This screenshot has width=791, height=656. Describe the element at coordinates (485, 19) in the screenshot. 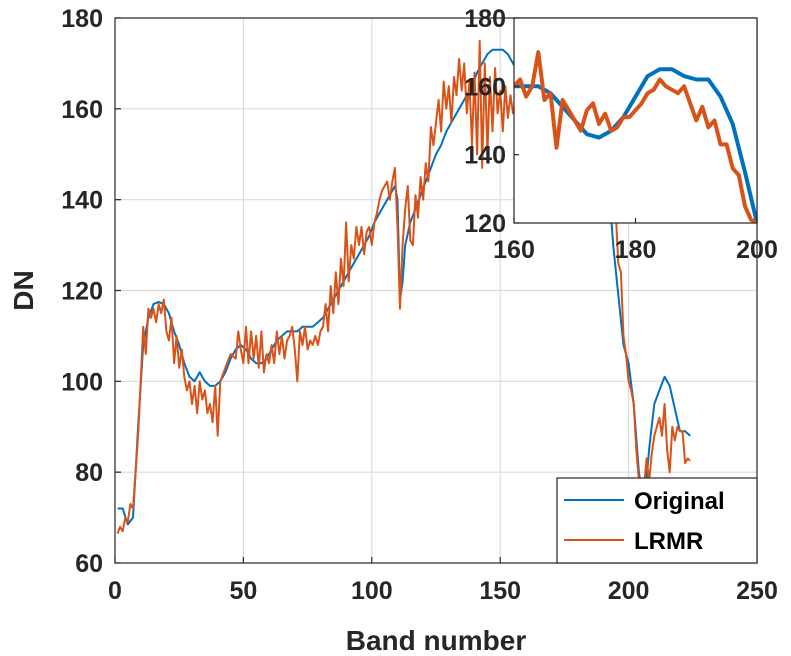

I see `inset-y-tick-label: 180` at that location.